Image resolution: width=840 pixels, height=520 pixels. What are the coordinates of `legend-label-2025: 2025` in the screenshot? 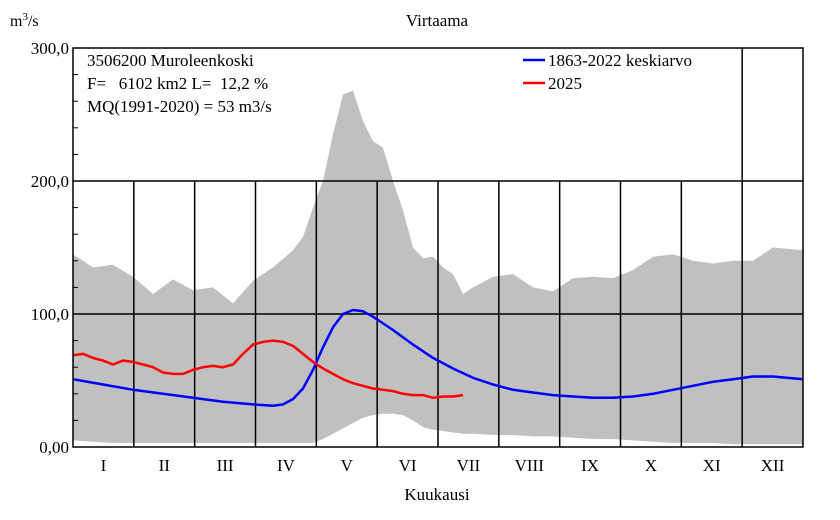 It's located at (565, 83).